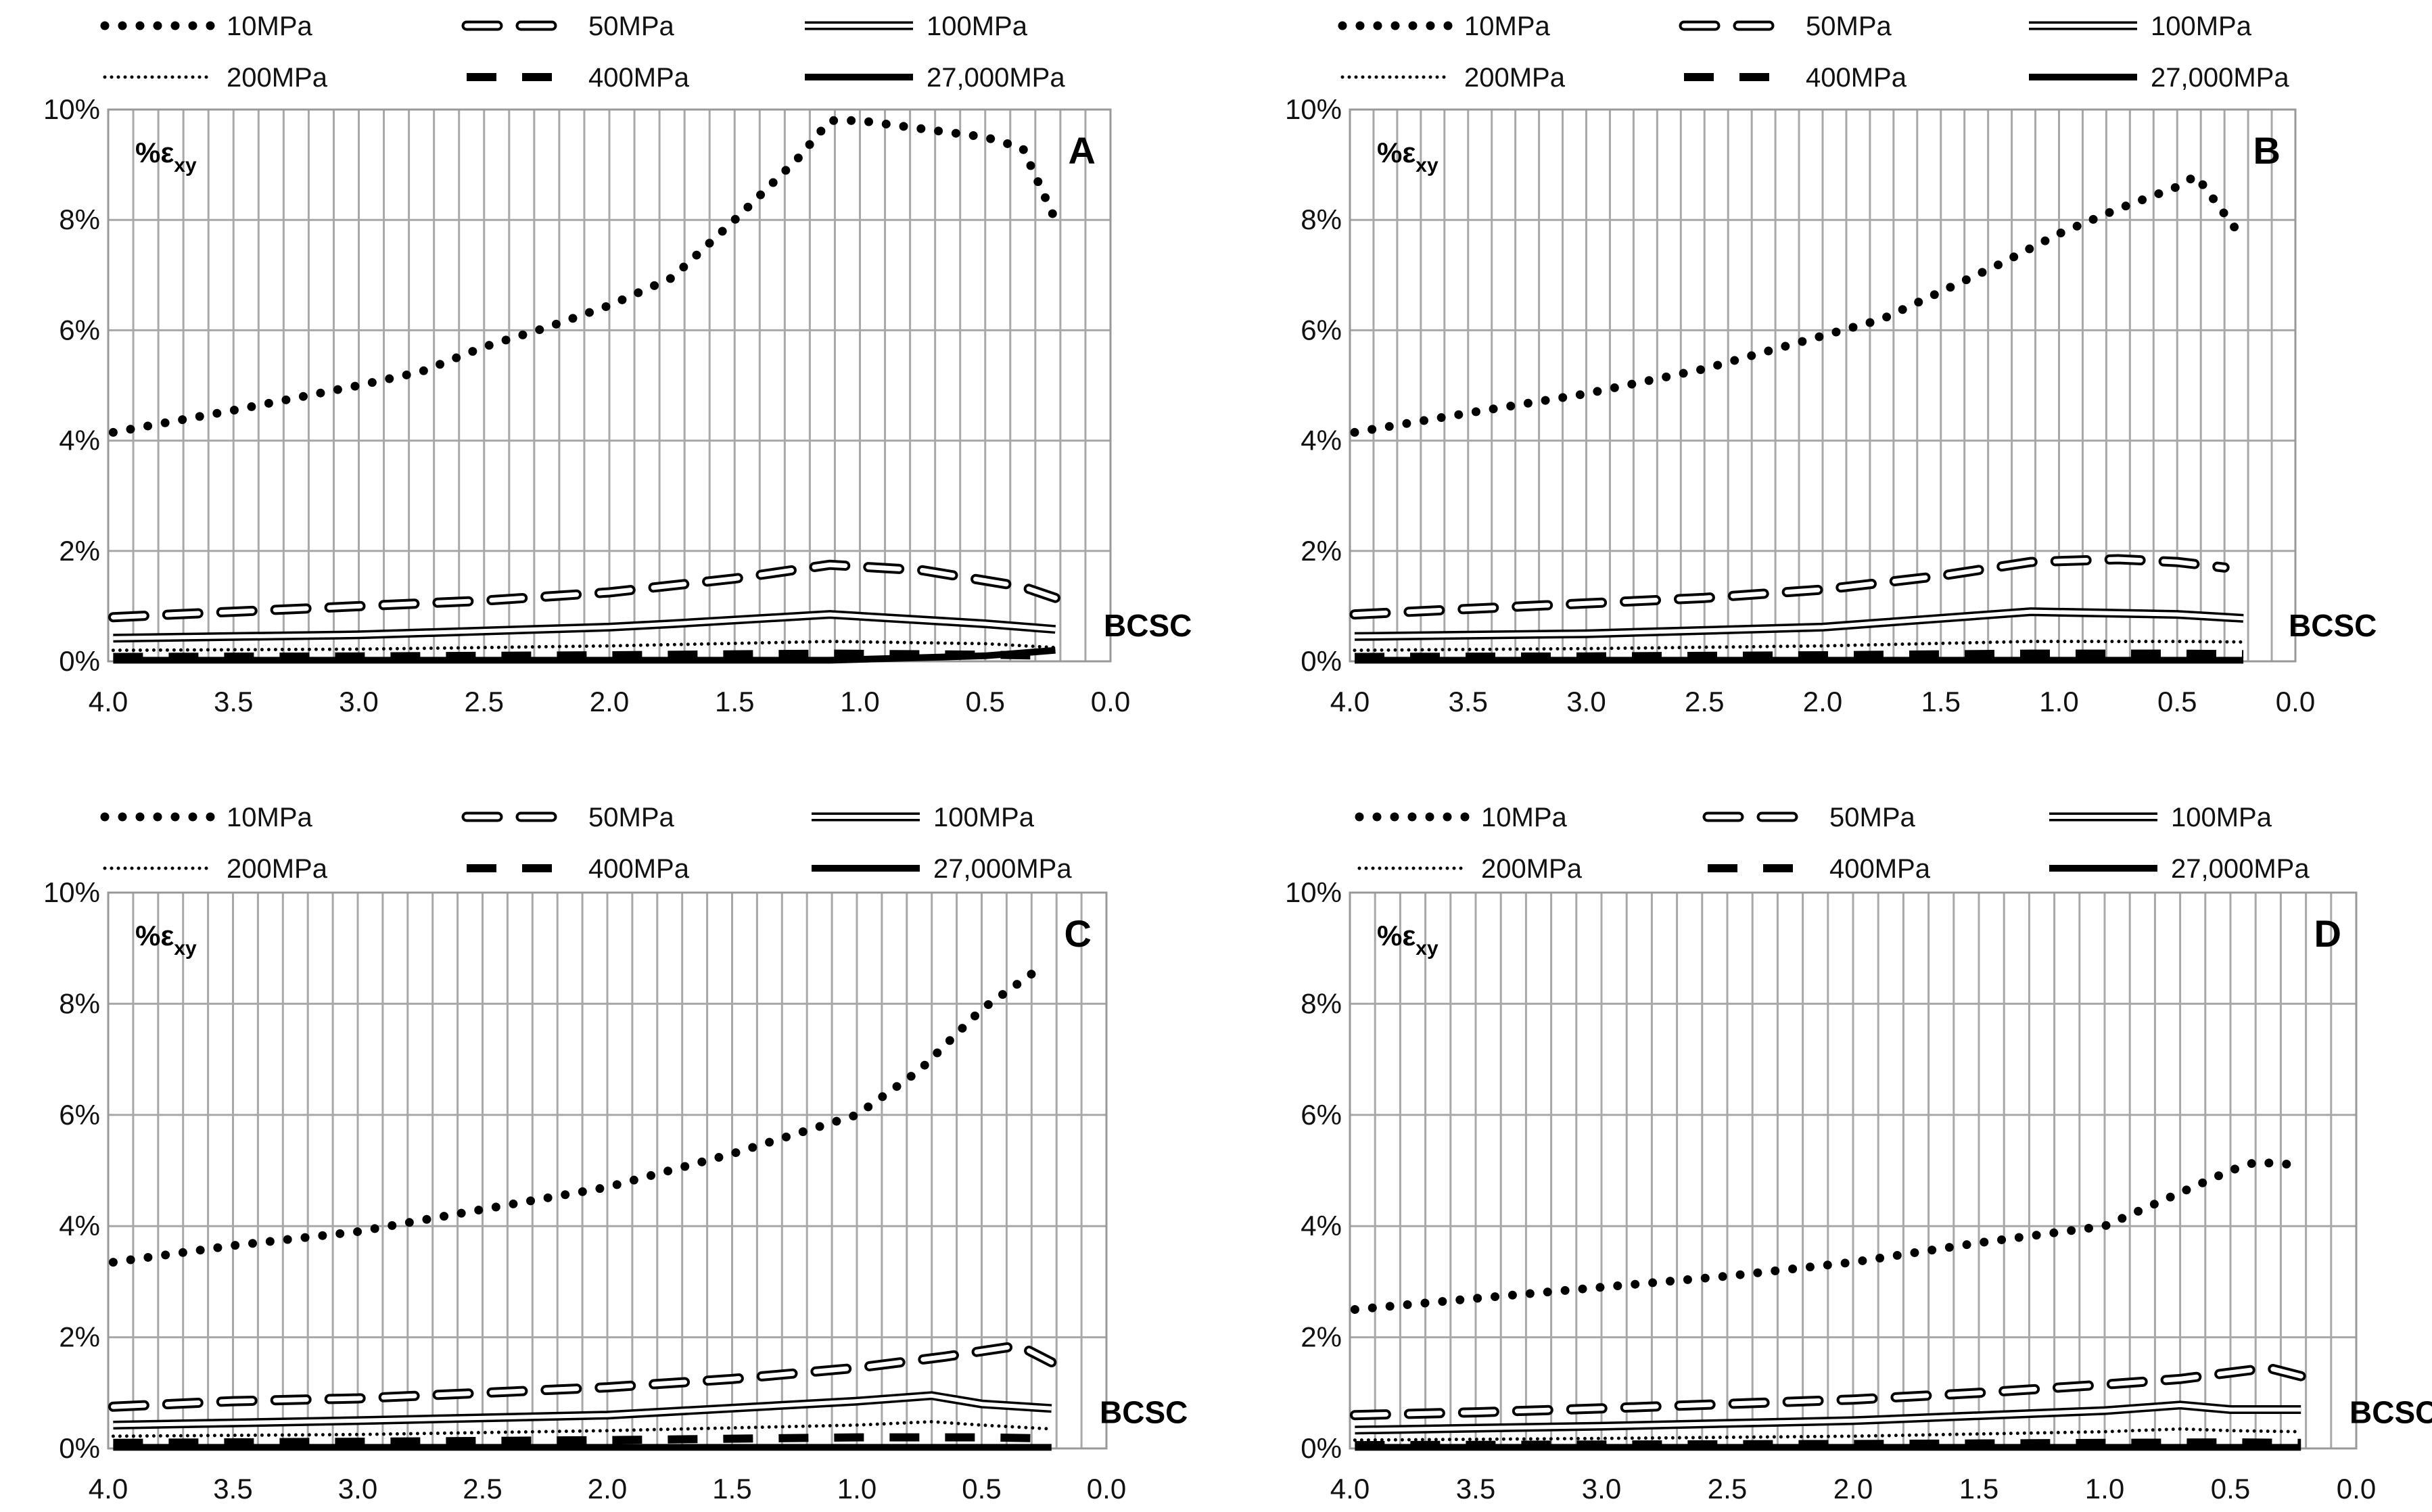 This screenshot has width=2432, height=1512. I want to click on panel-letter: B, so click(2267, 150).